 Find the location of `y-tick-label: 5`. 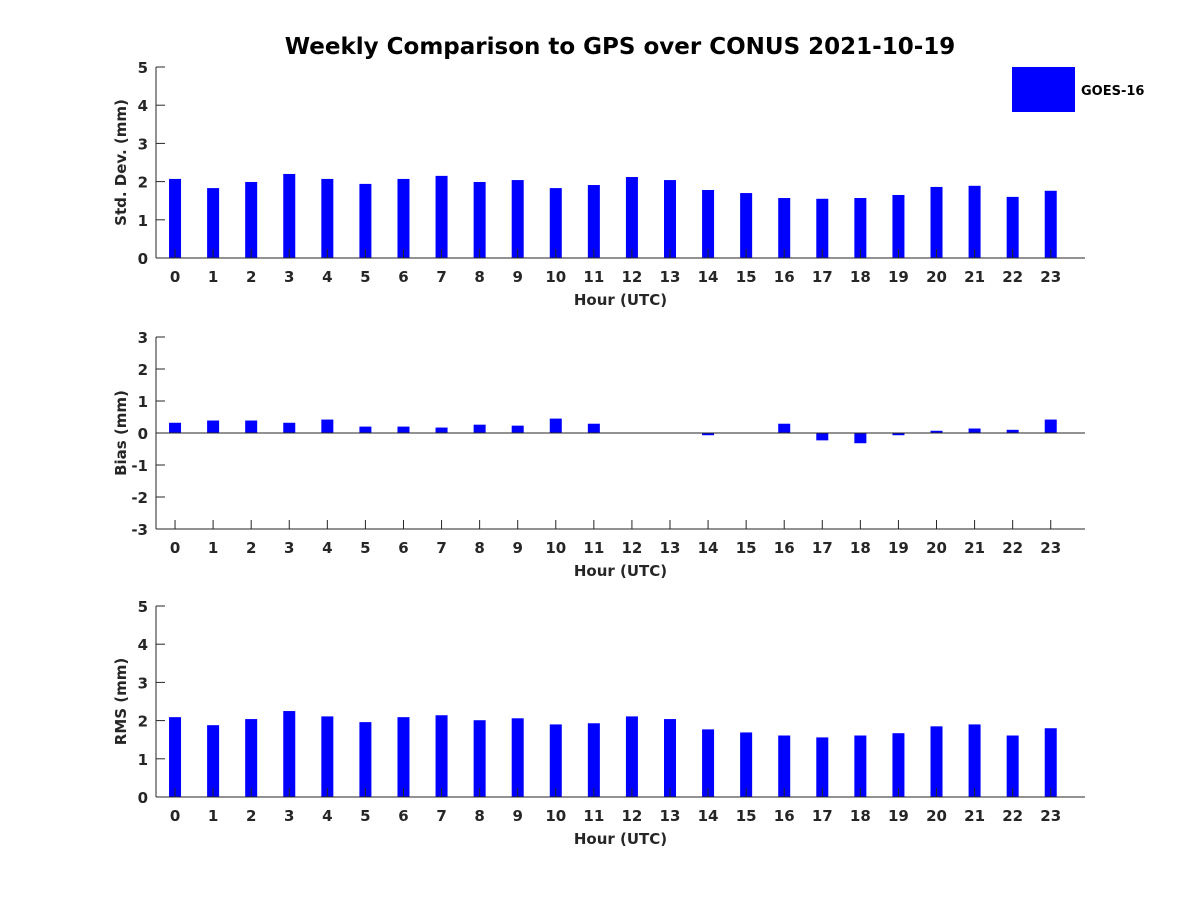

y-tick-label: 5 is located at coordinates (143, 68).